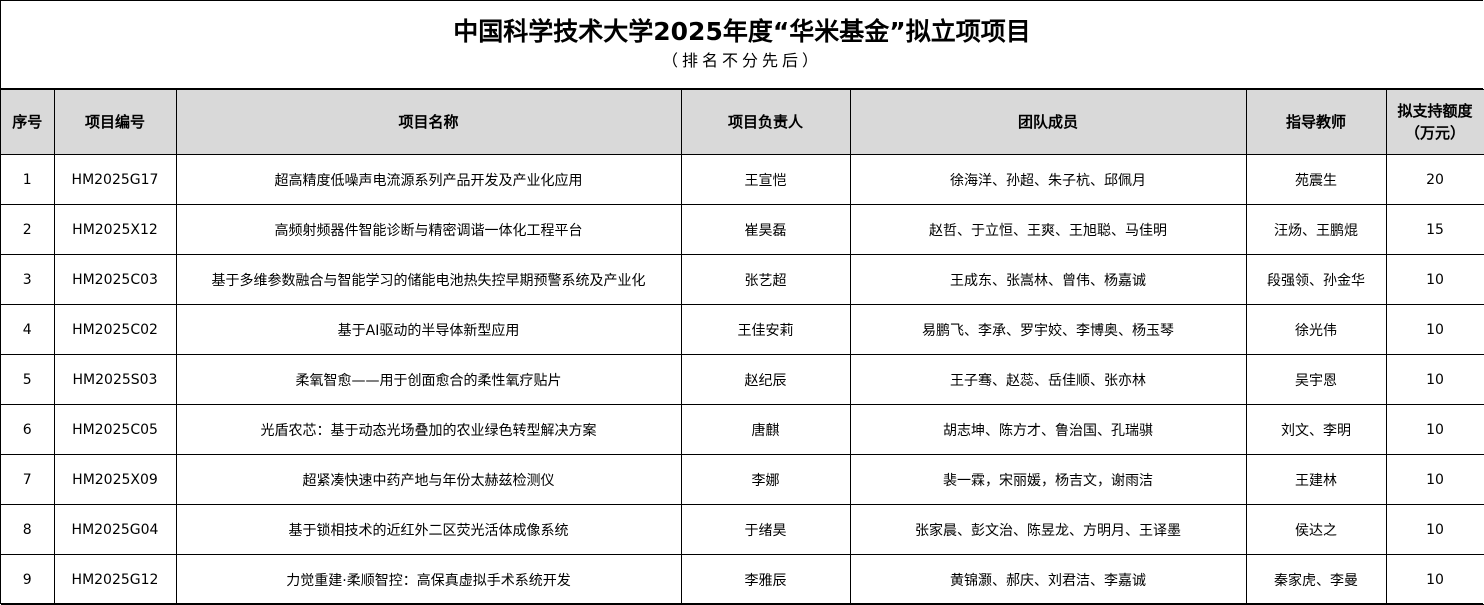  I want to click on cell-project-id: HM2025C02, so click(115, 329).